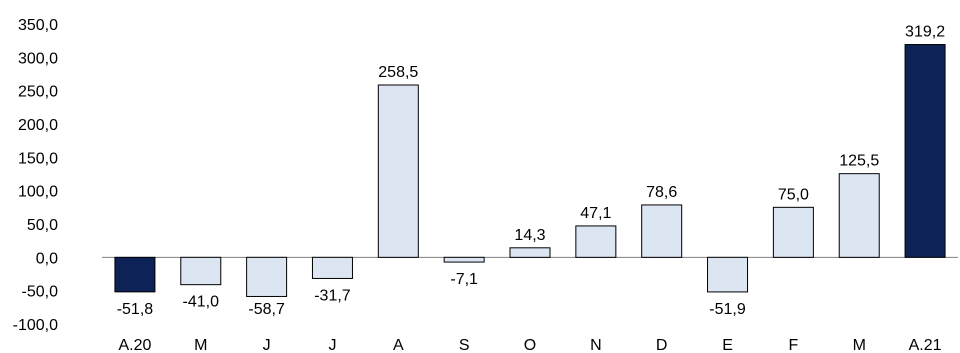 The width and height of the screenshot is (960, 353). I want to click on x-tick-label: F, so click(793, 345).